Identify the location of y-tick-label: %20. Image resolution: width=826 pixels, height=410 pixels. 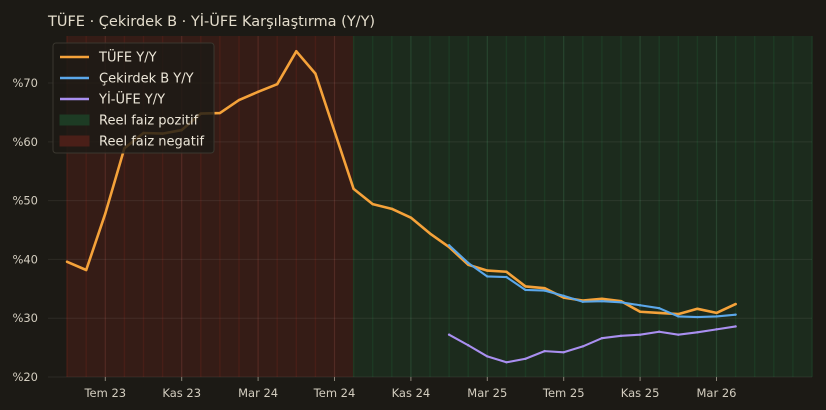
(25, 377).